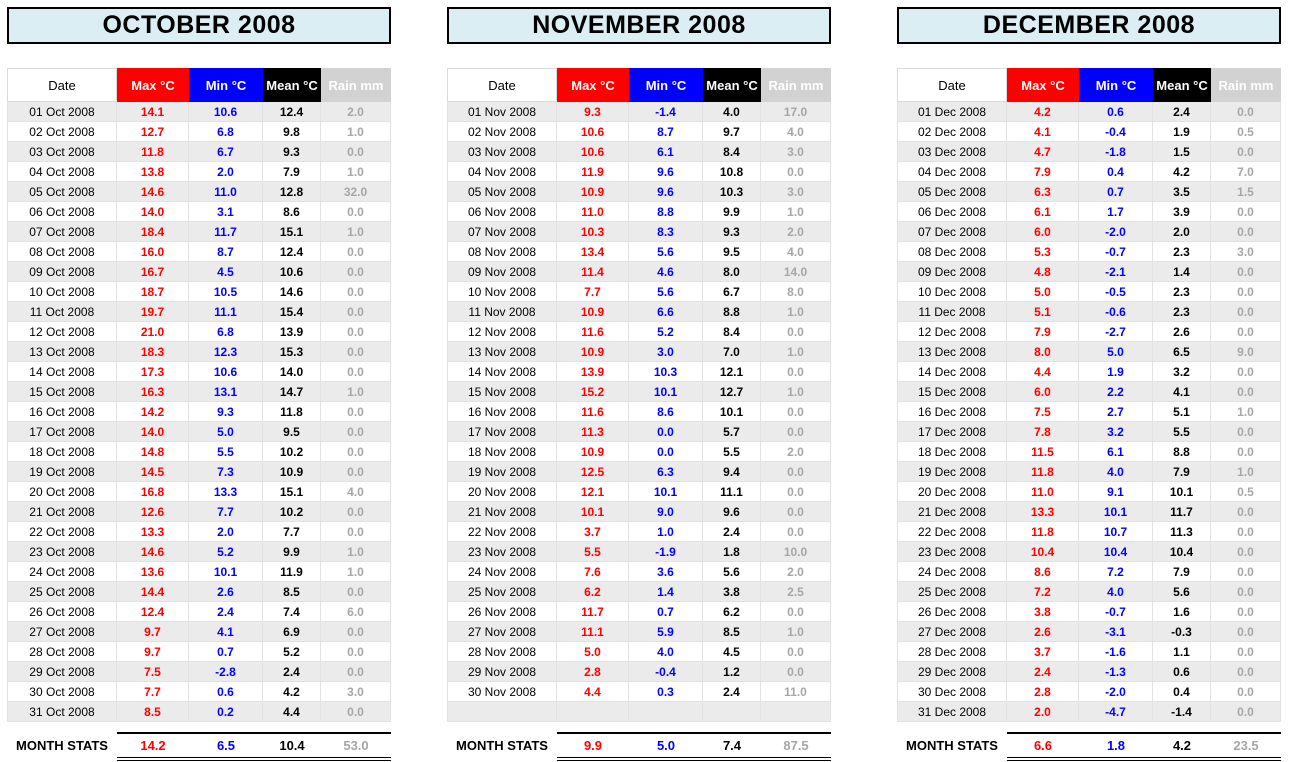 The height and width of the screenshot is (762, 1292). I want to click on min-cell: -1.6, so click(1116, 652).